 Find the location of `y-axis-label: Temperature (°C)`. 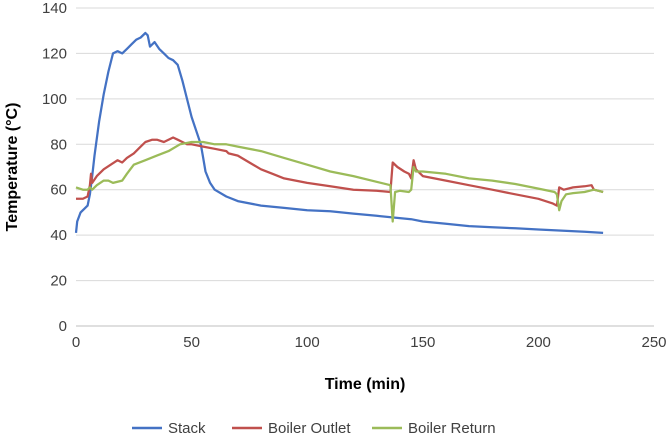

y-axis-label: Temperature (°C) is located at coordinates (12, 167).